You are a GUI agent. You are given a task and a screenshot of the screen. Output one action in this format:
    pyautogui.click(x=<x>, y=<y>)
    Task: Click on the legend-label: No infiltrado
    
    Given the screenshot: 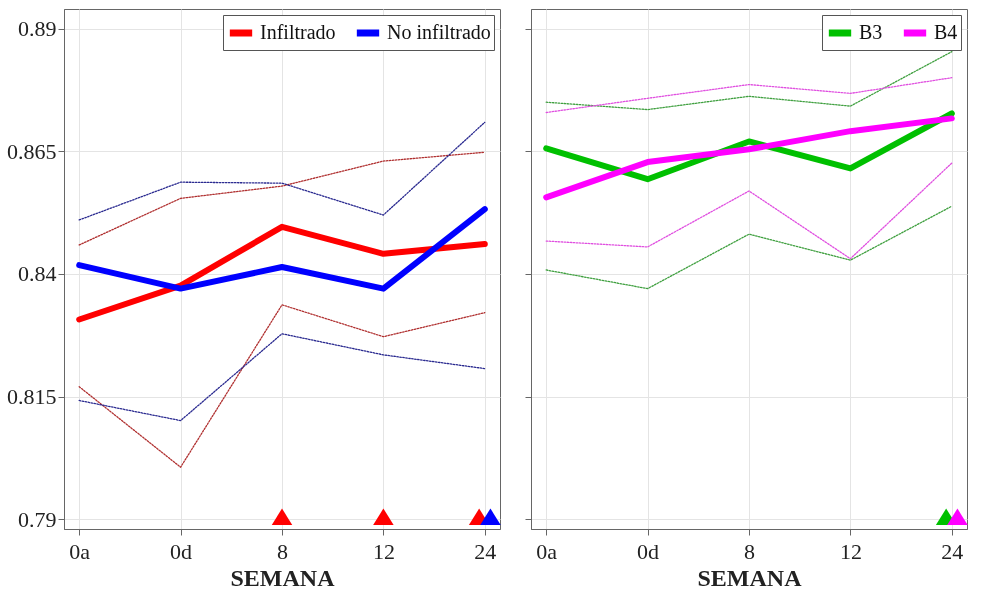 What is the action you would take?
    pyautogui.click(x=439, y=32)
    